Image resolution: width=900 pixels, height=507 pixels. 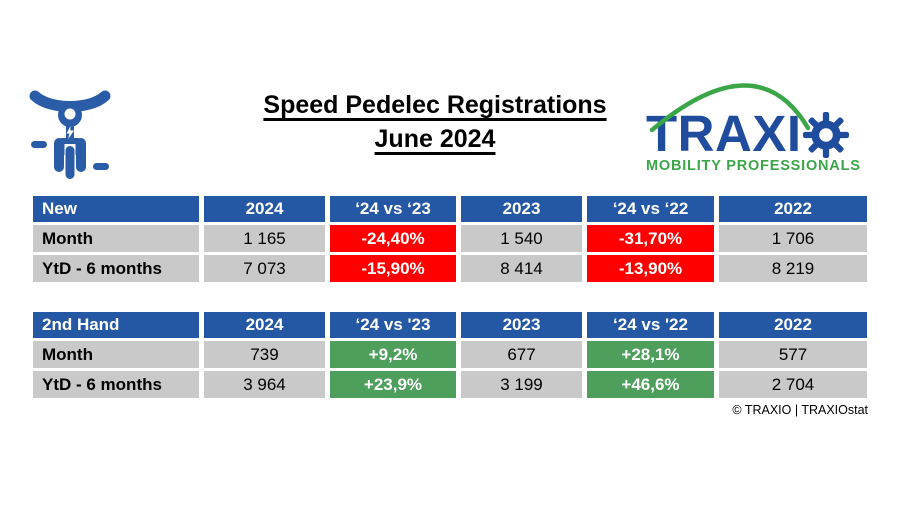 I want to click on value-2022: 577, so click(x=793, y=354).